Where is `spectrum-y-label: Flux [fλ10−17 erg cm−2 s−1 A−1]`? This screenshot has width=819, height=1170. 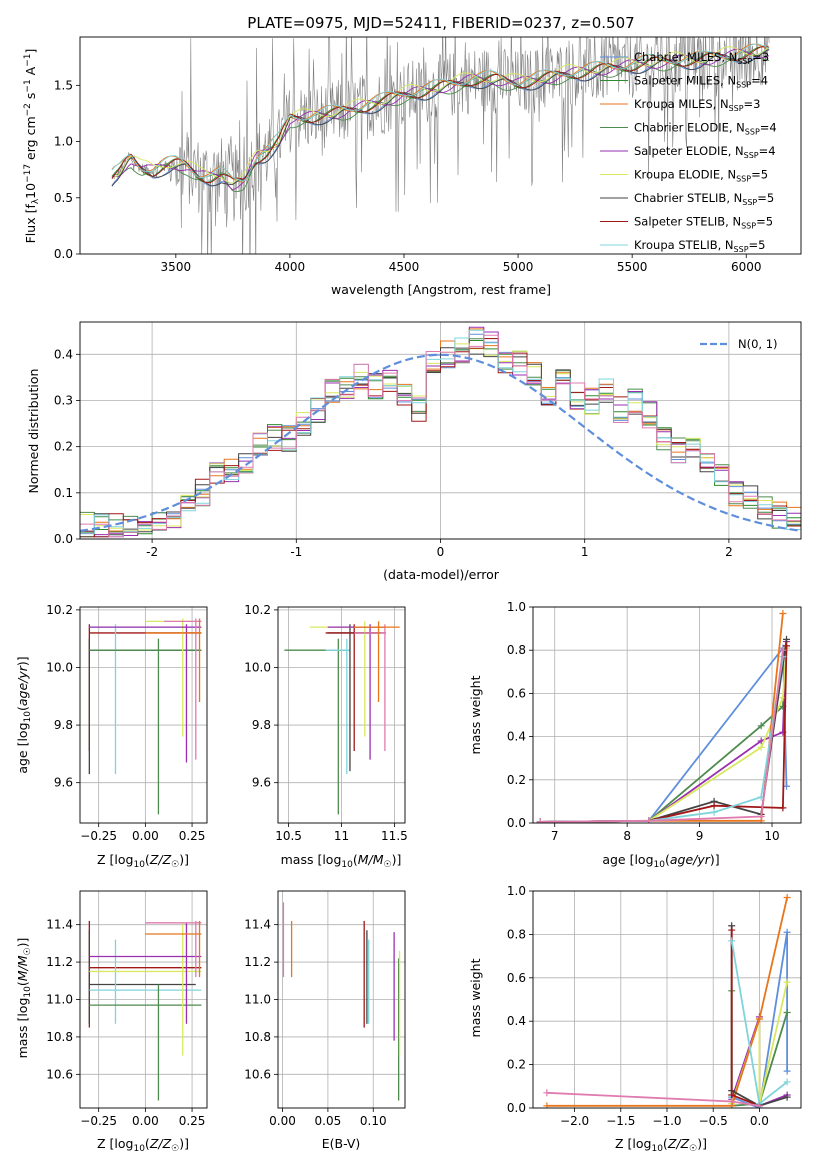 spectrum-y-label: Flux [fλ10−17 erg cm−2 s−1 A−1] is located at coordinates (32, 146).